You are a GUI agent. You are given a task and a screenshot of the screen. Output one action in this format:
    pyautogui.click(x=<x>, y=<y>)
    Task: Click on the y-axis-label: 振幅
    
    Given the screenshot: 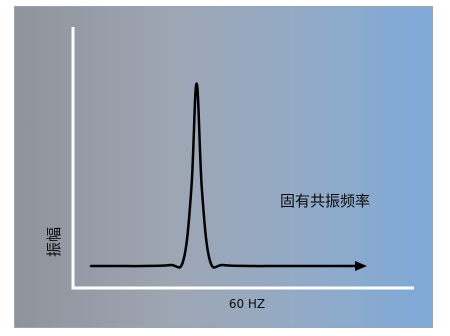 What is the action you would take?
    pyautogui.click(x=54, y=242)
    